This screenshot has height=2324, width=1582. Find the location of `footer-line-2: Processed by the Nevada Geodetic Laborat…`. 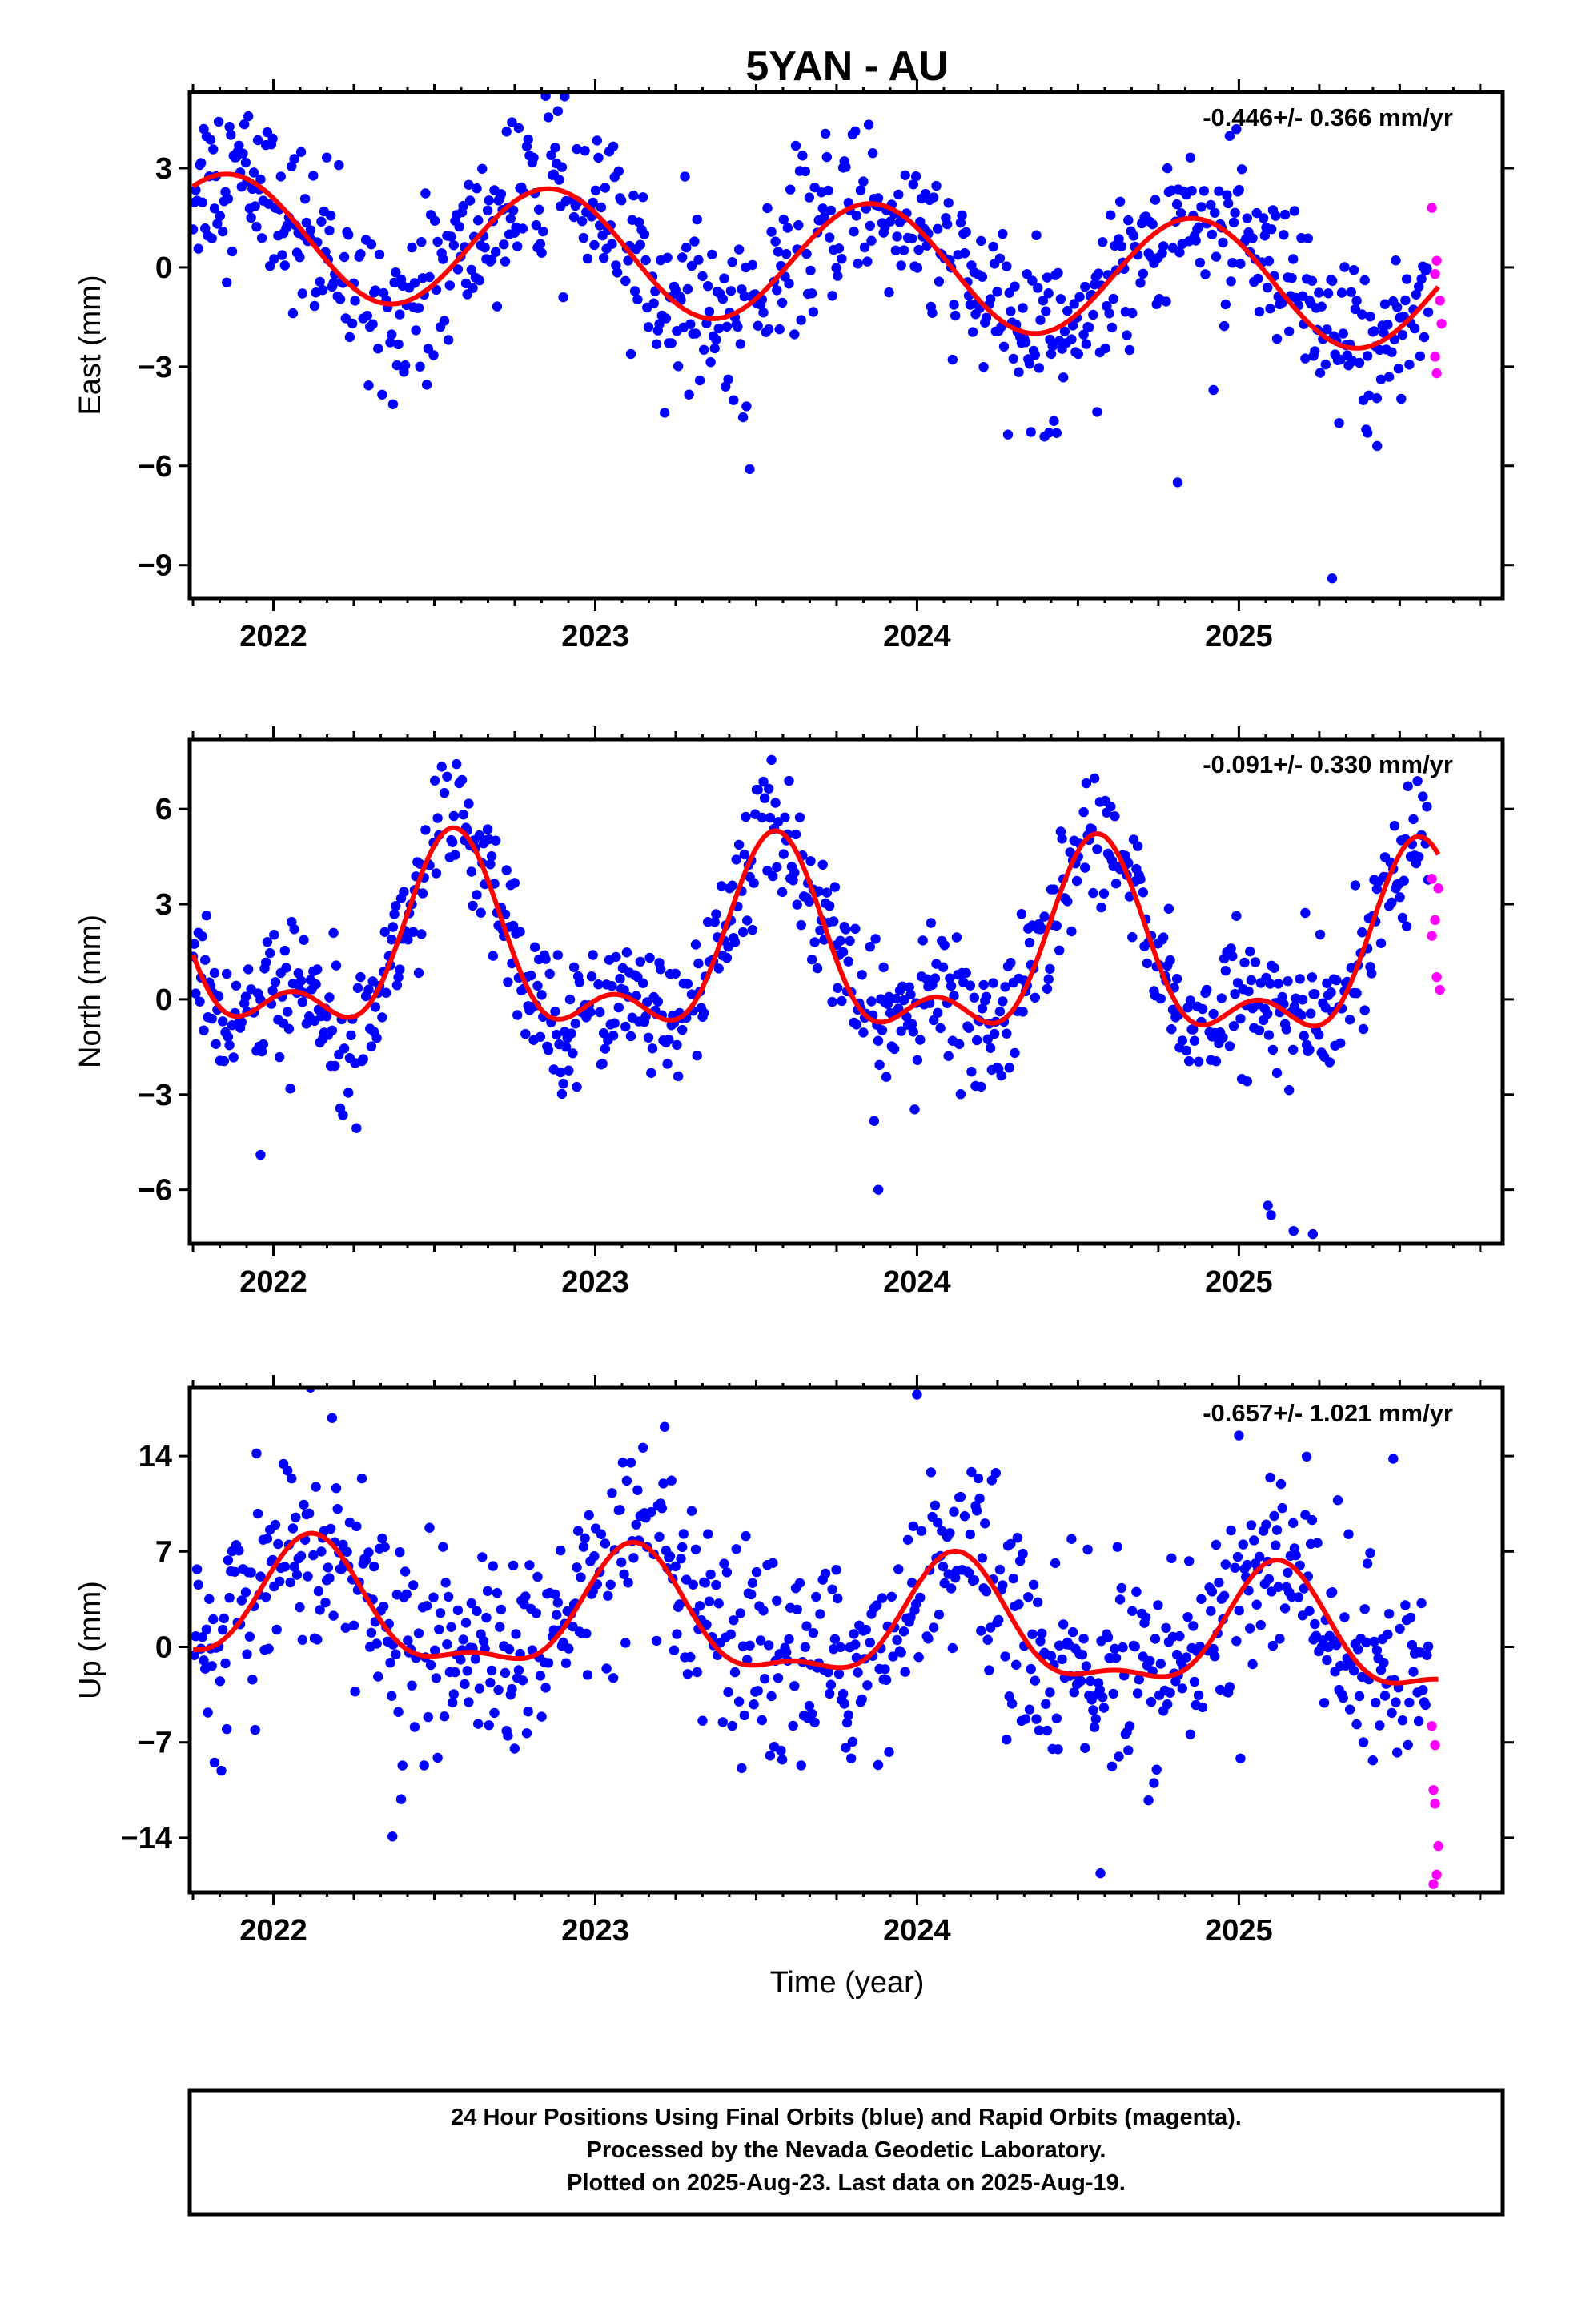

footer-line-2: Processed by the Nevada Geodetic Laborat… is located at coordinates (847, 2150).